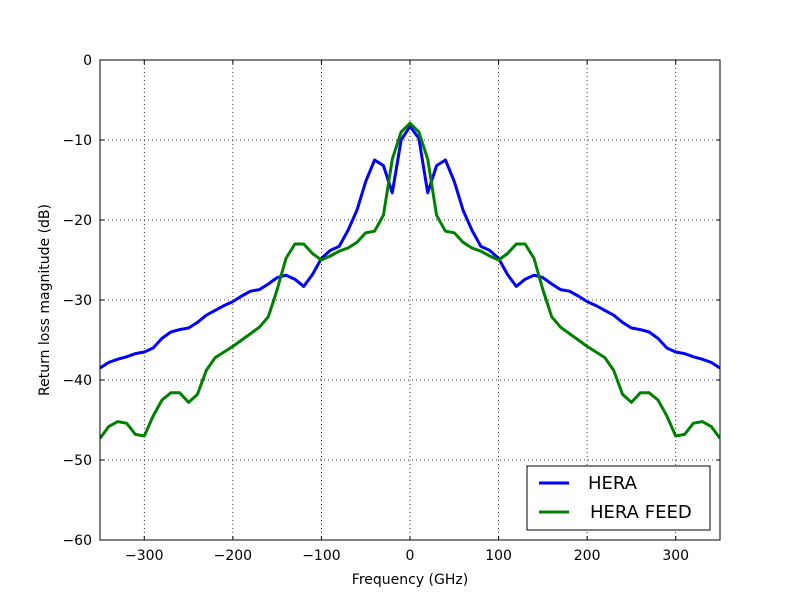 The image size is (800, 600). Describe the element at coordinates (498, 556) in the screenshot. I see `x-tick-label: 100` at that location.